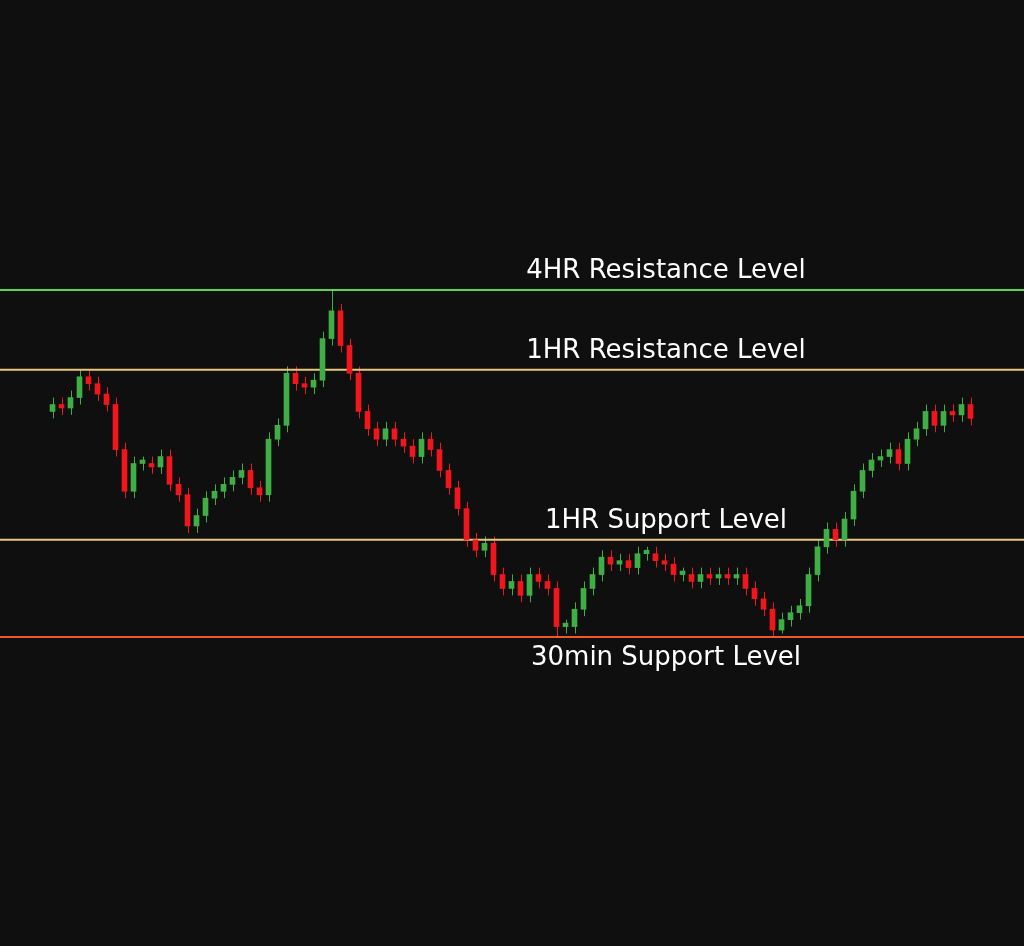 The width and height of the screenshot is (1024, 946). What do you see at coordinates (666, 655) in the screenshot?
I see `ref-line-label: 30min Support Level` at bounding box center [666, 655].